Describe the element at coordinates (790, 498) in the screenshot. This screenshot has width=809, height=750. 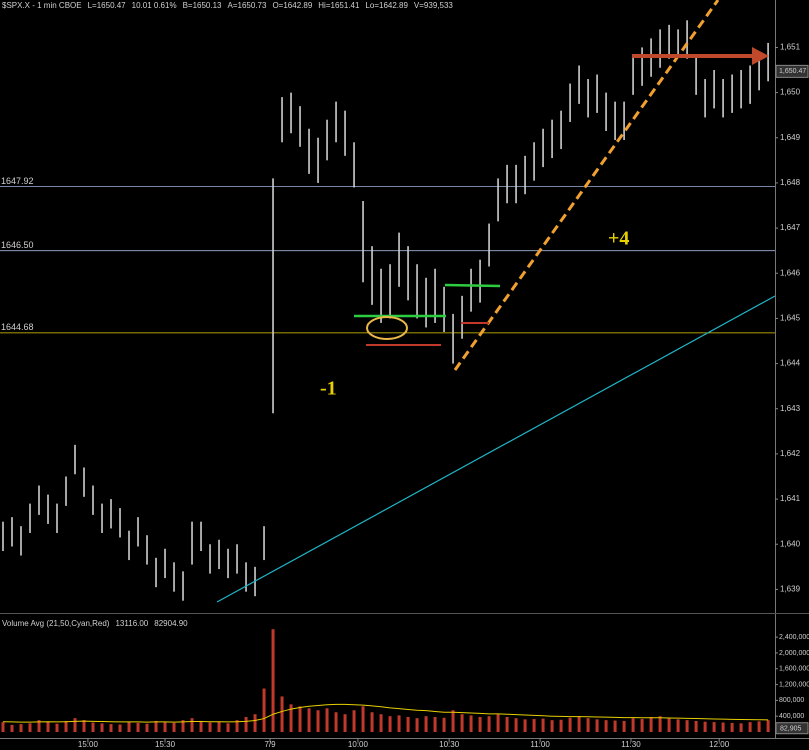
I see `y-tick-label: 1,641` at that location.